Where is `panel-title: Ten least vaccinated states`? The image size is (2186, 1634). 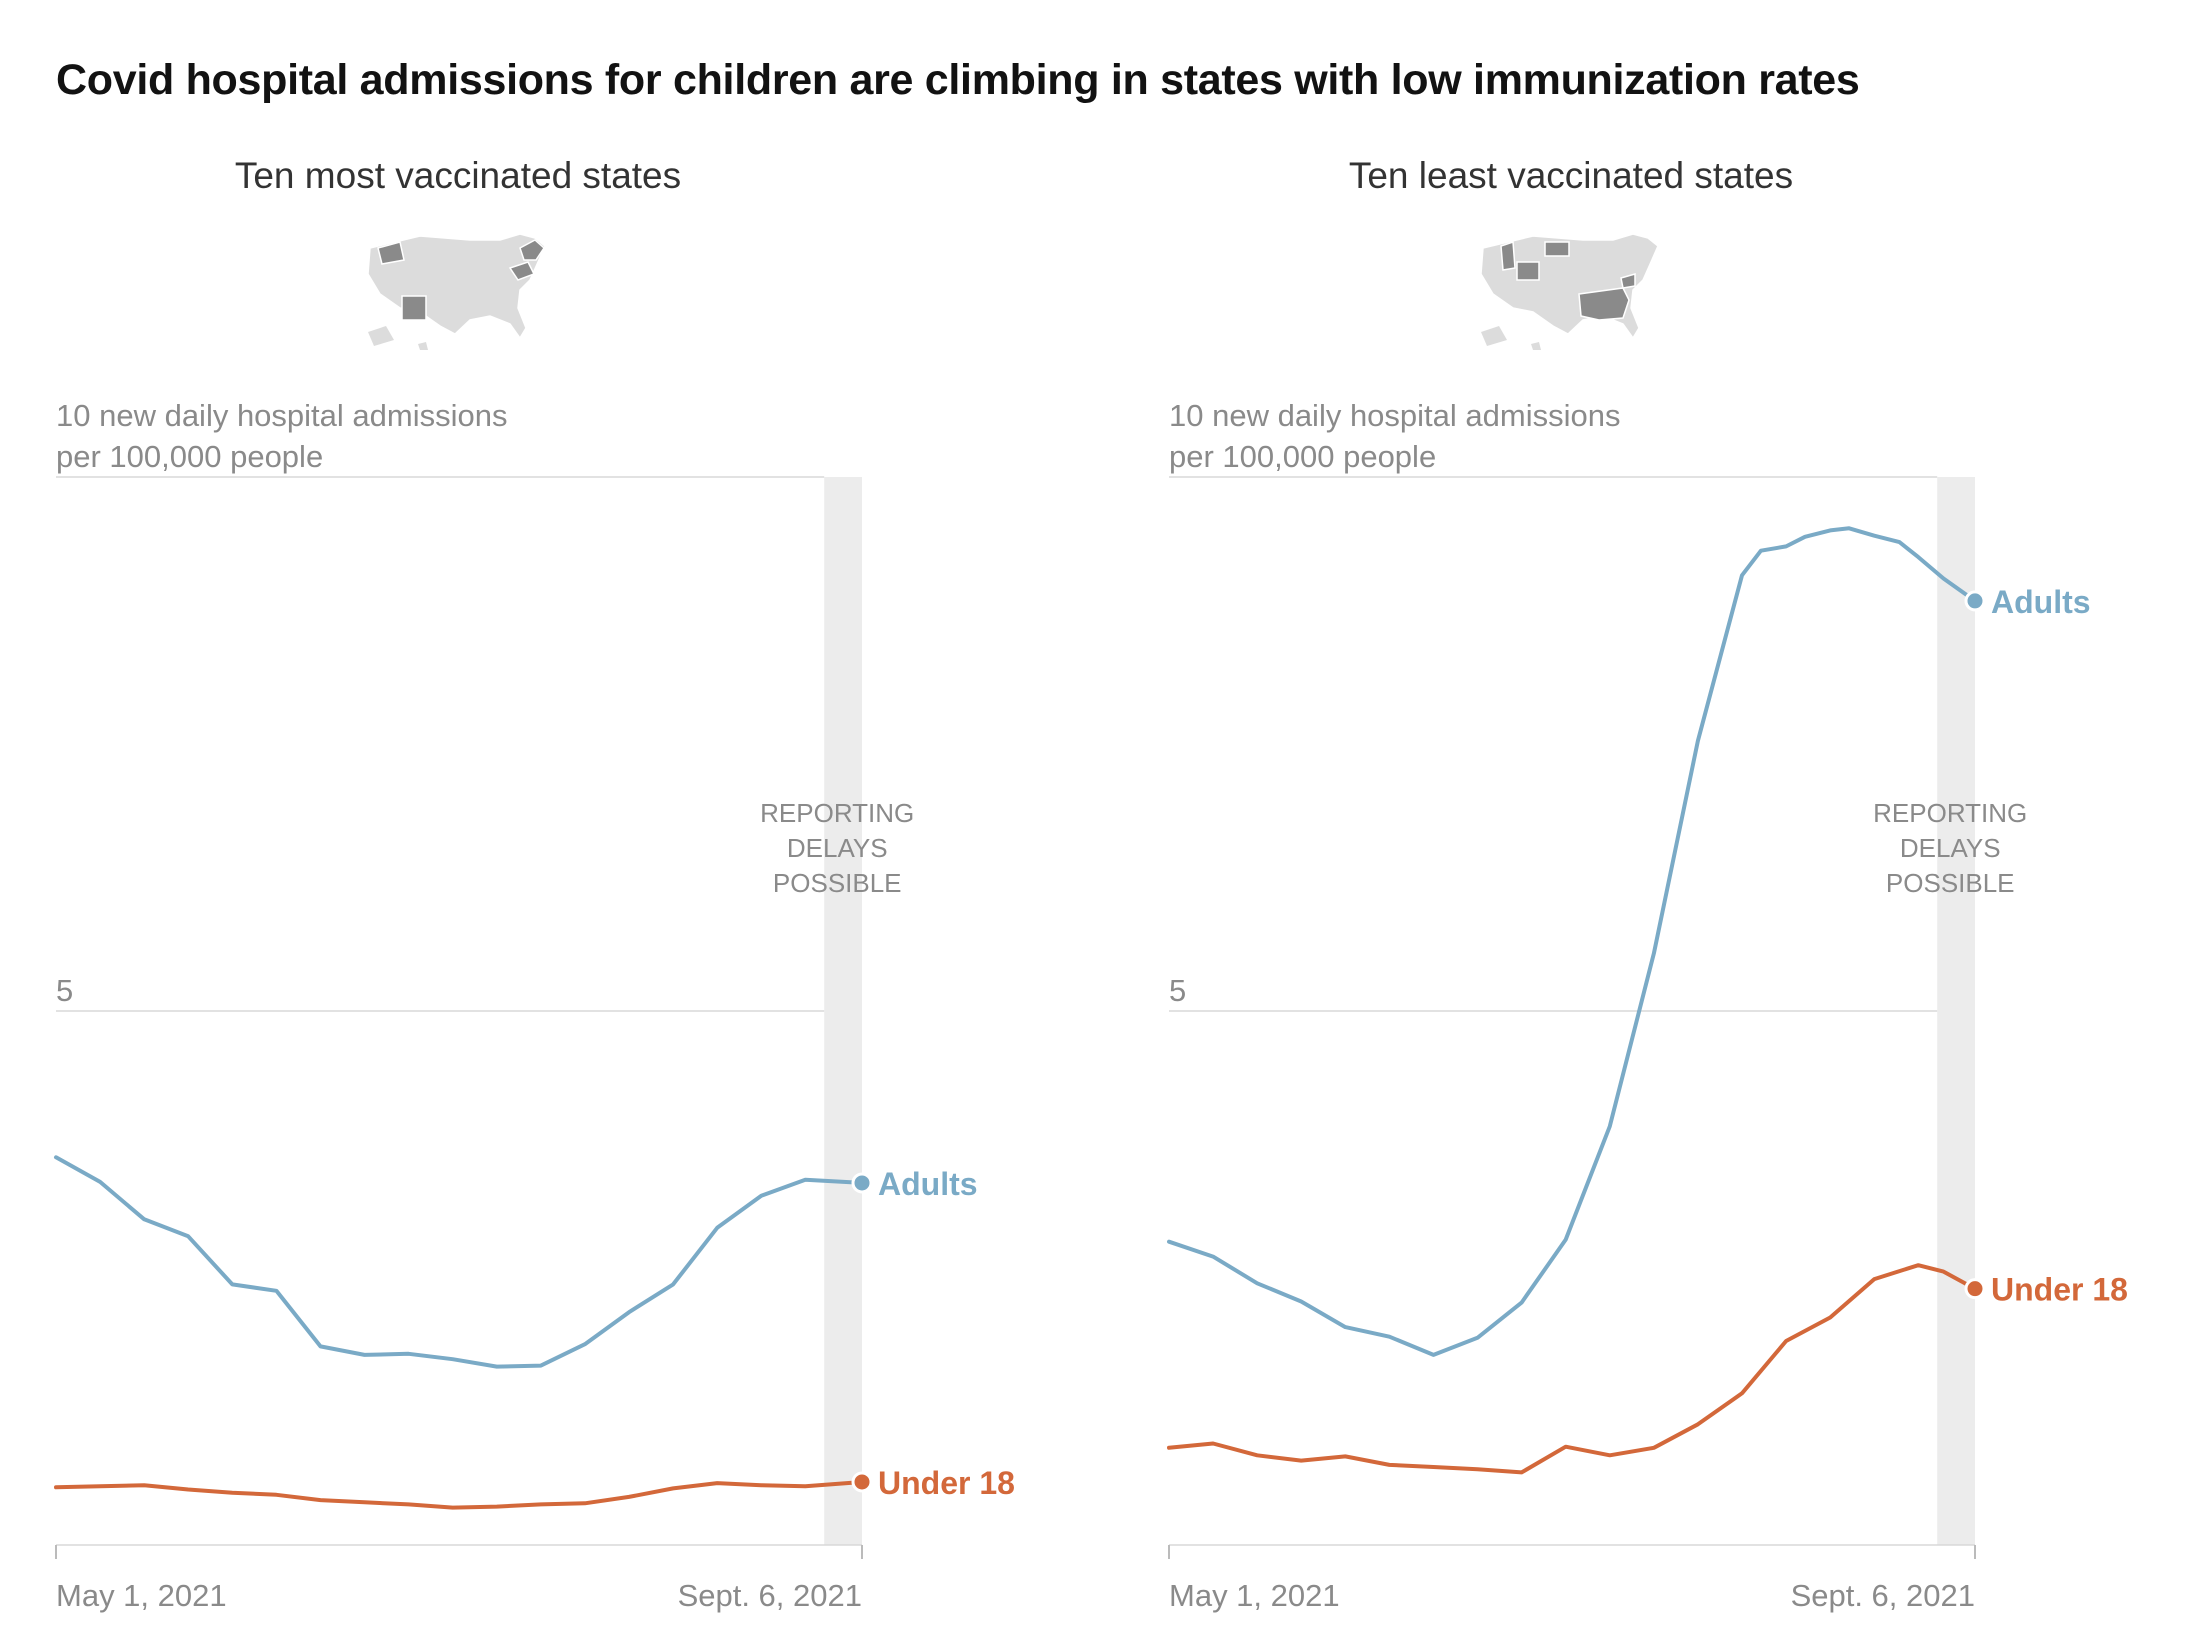 panel-title: Ten least vaccinated states is located at coordinates (1571, 175).